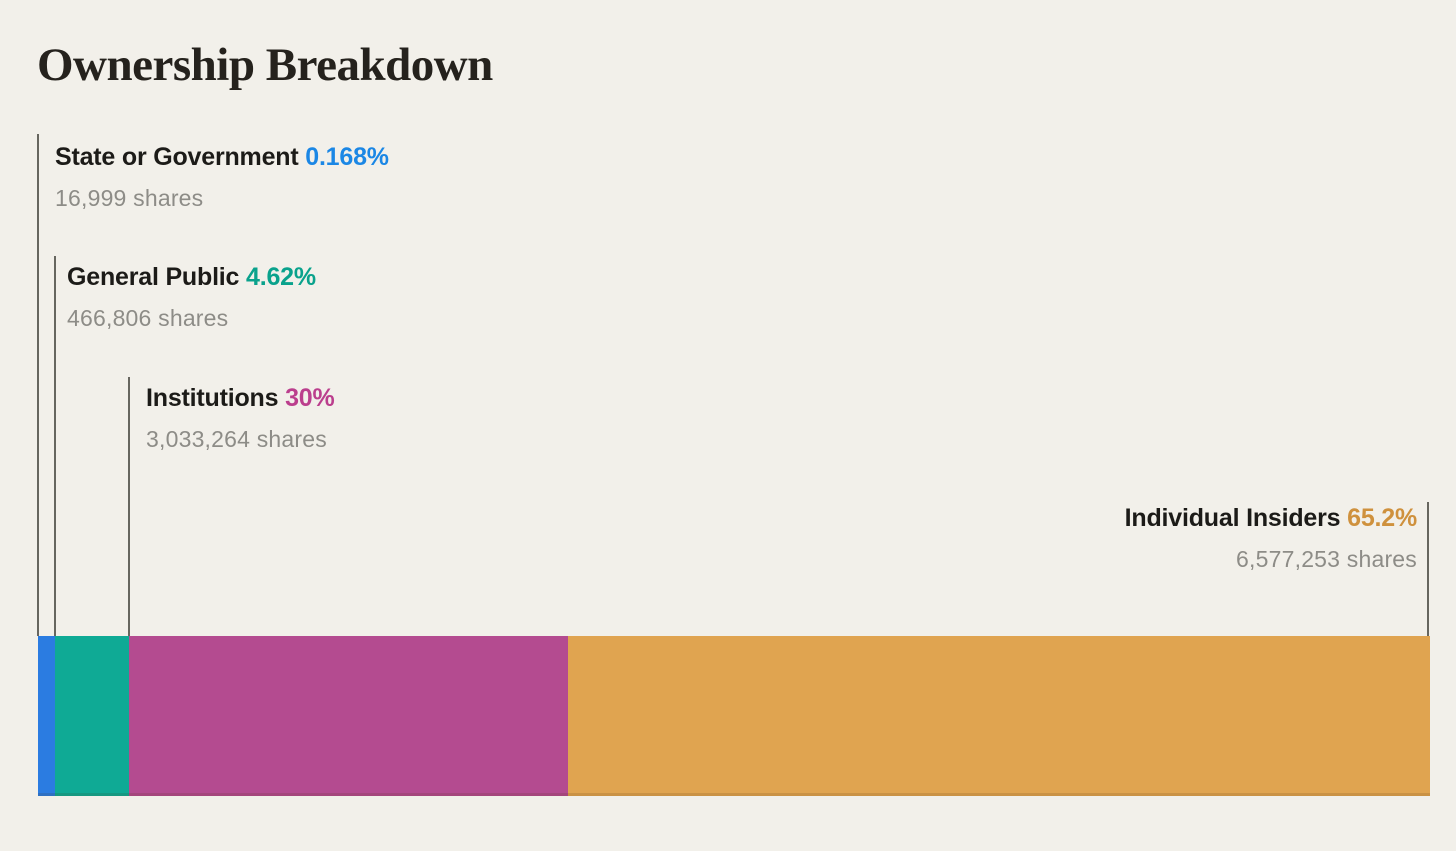 The height and width of the screenshot is (851, 1456). Describe the element at coordinates (281, 277) in the screenshot. I see `segment-percent-value: 4.62%` at that location.